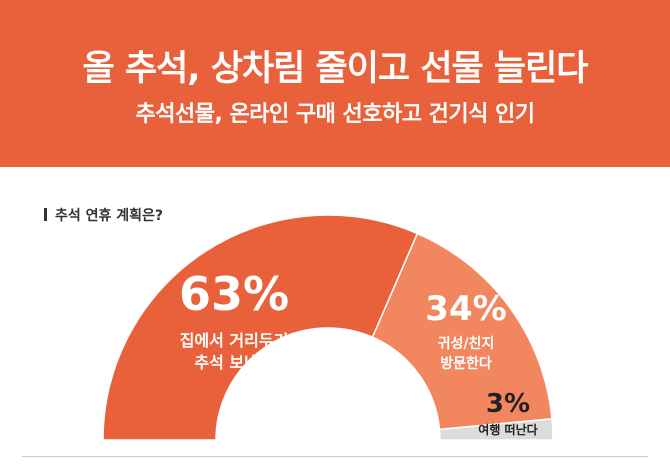  What do you see at coordinates (466, 363) in the screenshot?
I see `slice-2-label-line-2: 방문한다` at bounding box center [466, 363].